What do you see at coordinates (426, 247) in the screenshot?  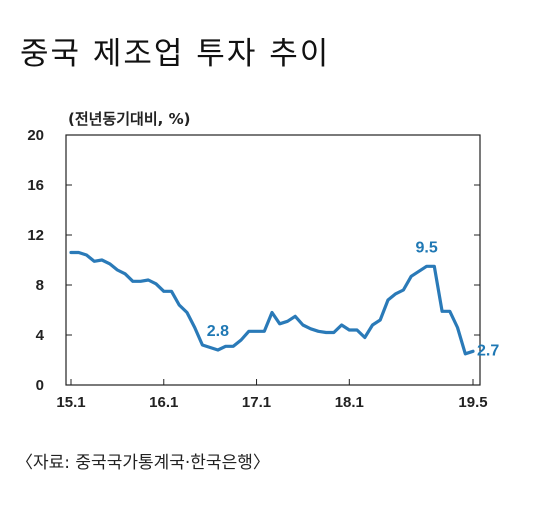 I see `data-label: 9.5` at bounding box center [426, 247].